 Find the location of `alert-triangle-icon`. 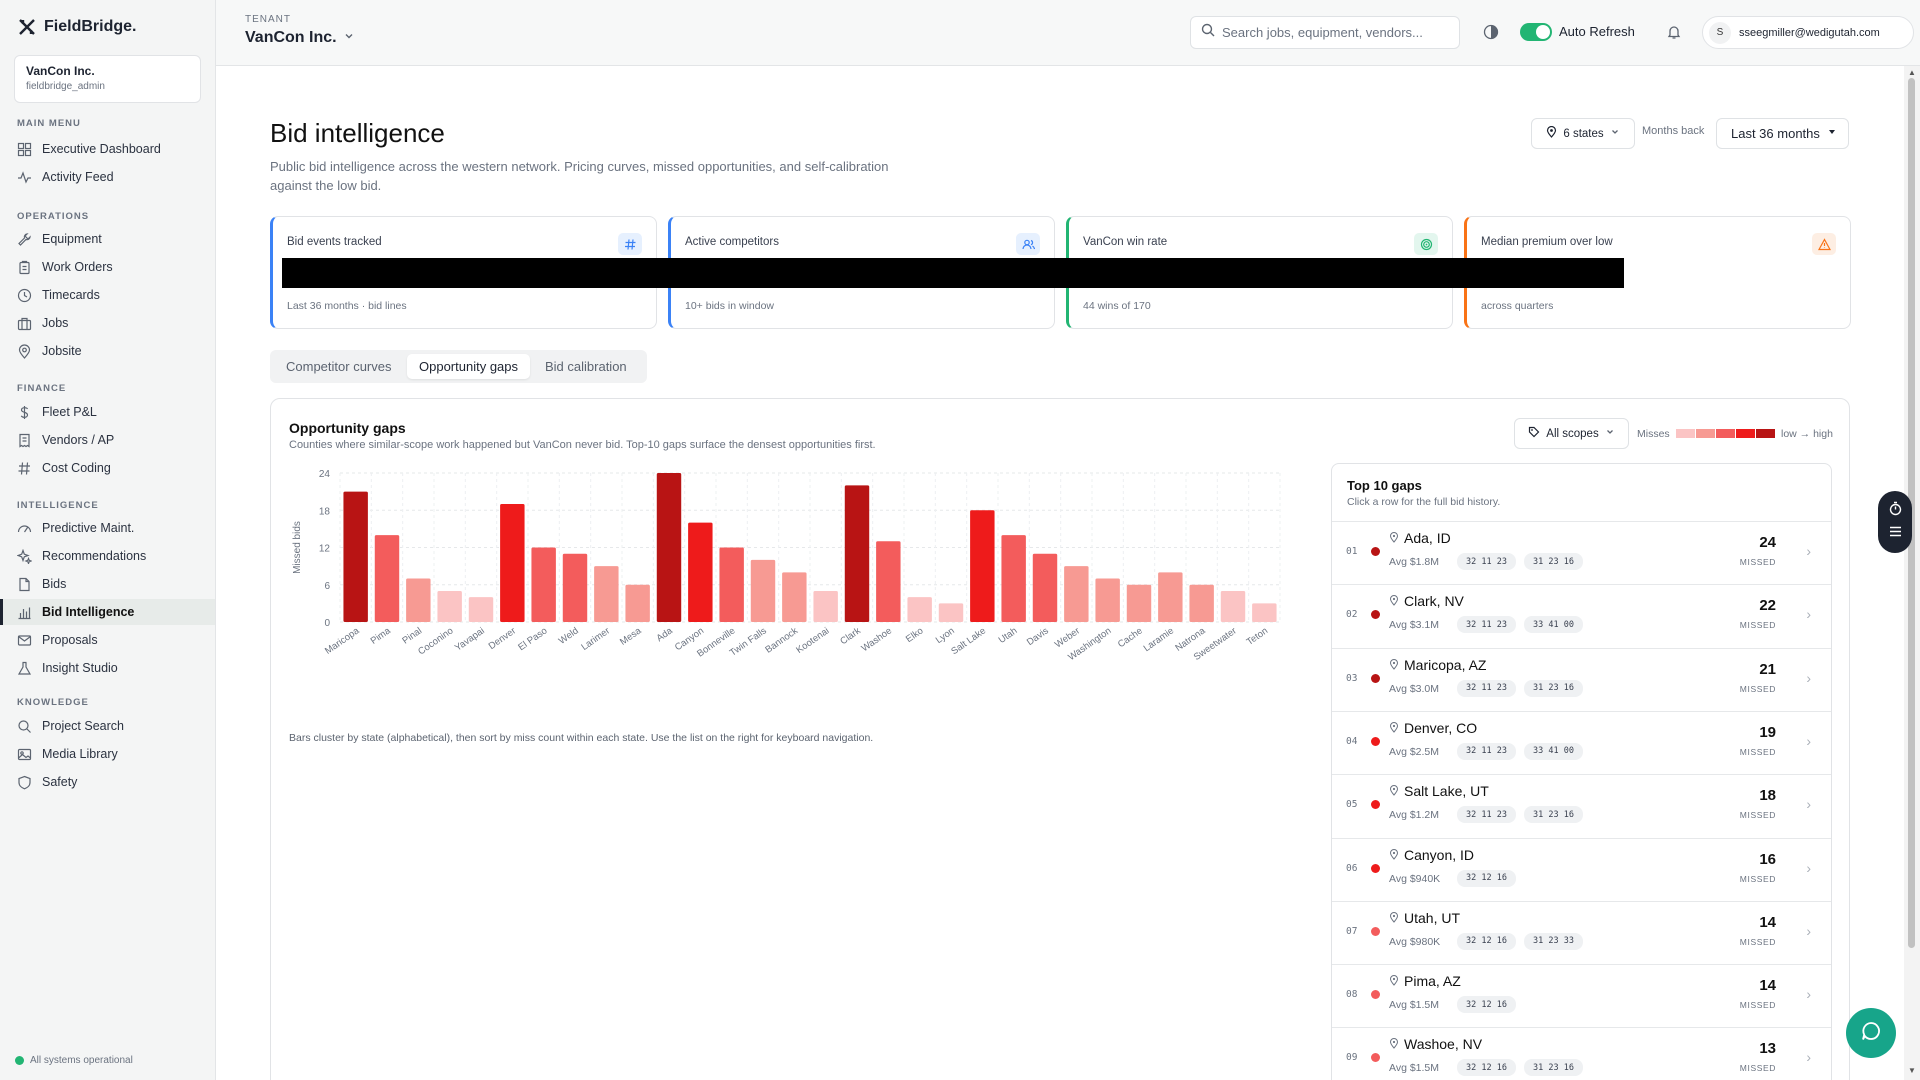

alert-triangle-icon is located at coordinates (1824, 244).